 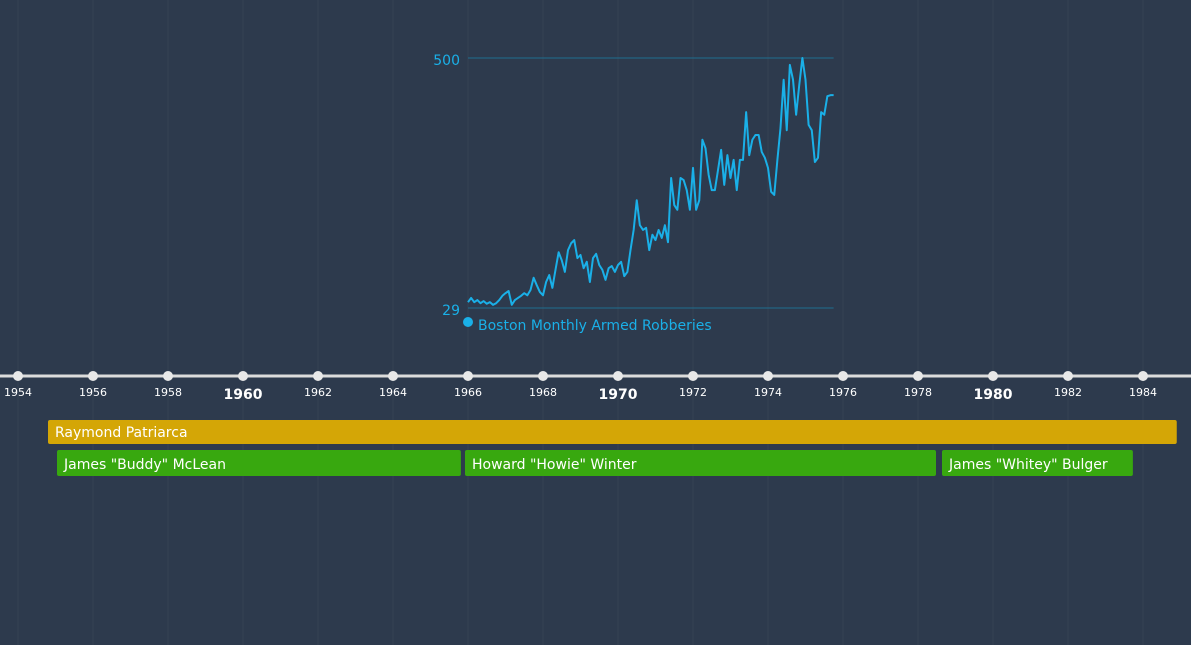 What do you see at coordinates (918, 392) in the screenshot?
I see `x-tick-label: 1978` at bounding box center [918, 392].